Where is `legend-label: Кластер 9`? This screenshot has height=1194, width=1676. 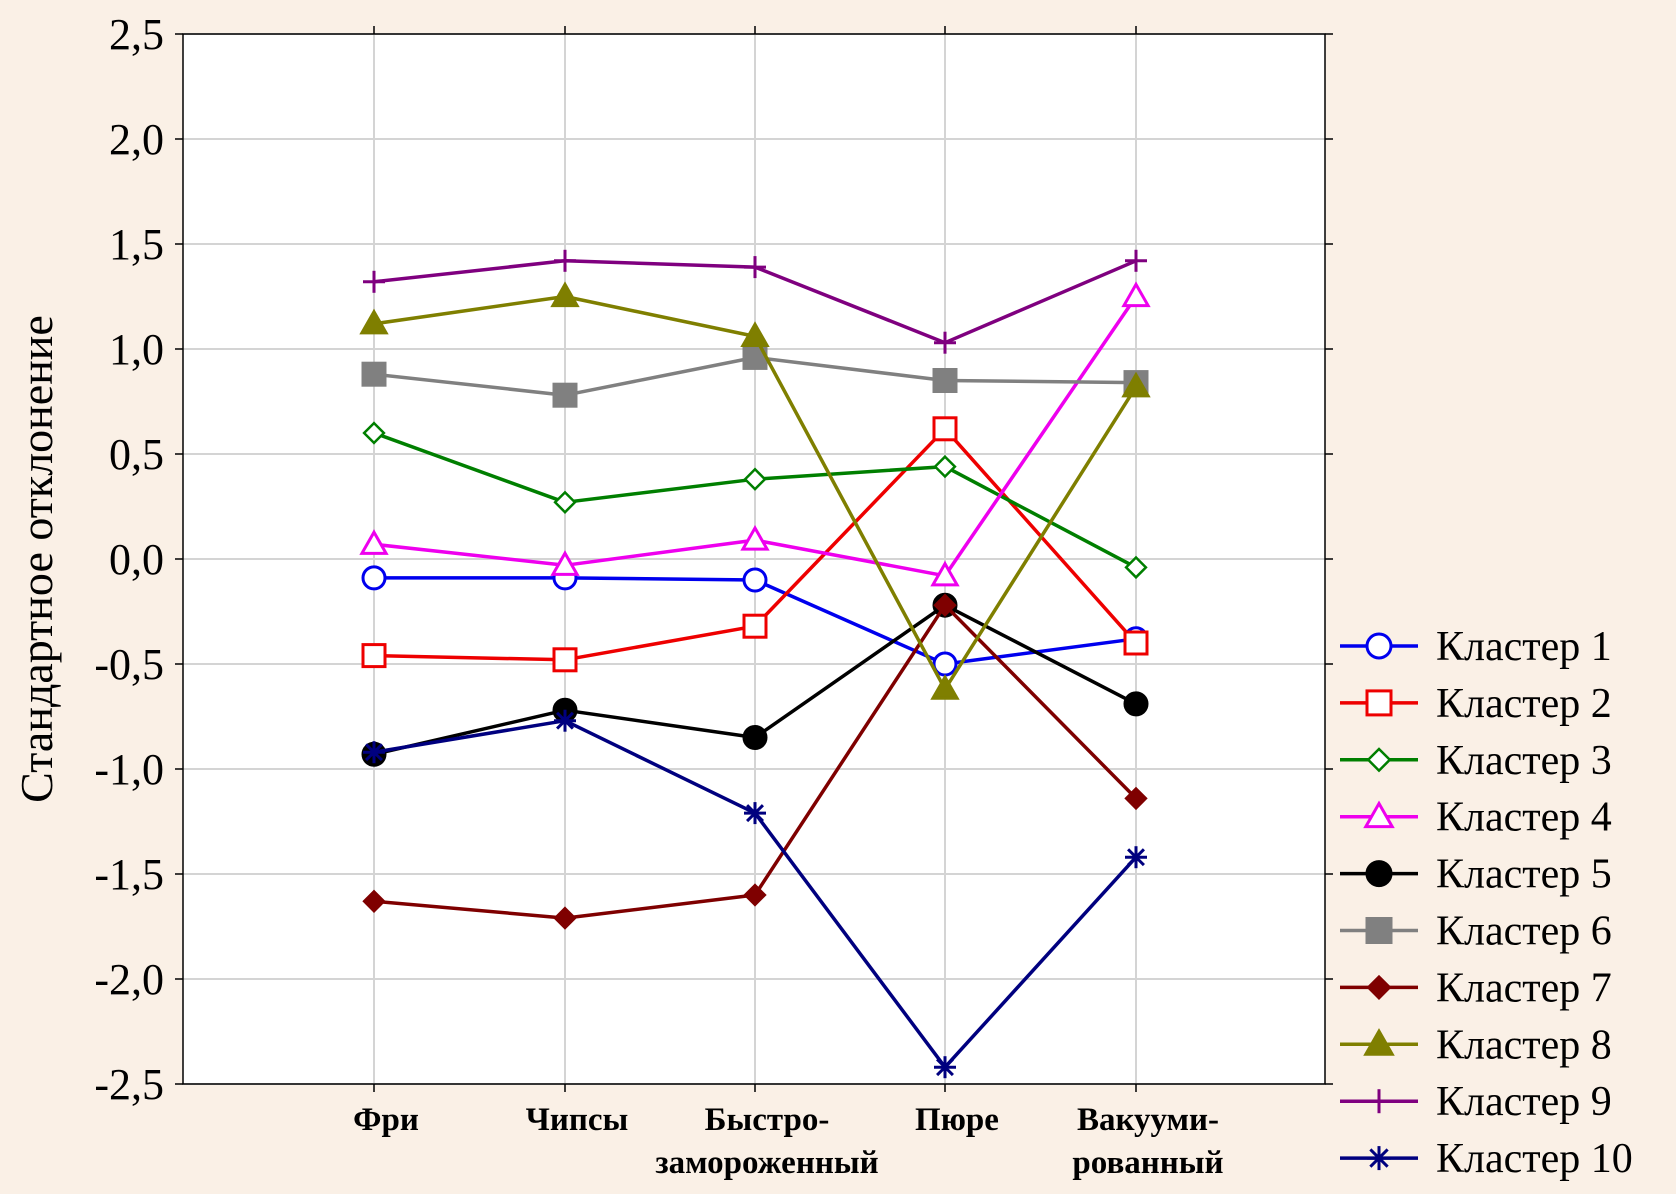
legend-label: Кластер 9 is located at coordinates (1524, 1102).